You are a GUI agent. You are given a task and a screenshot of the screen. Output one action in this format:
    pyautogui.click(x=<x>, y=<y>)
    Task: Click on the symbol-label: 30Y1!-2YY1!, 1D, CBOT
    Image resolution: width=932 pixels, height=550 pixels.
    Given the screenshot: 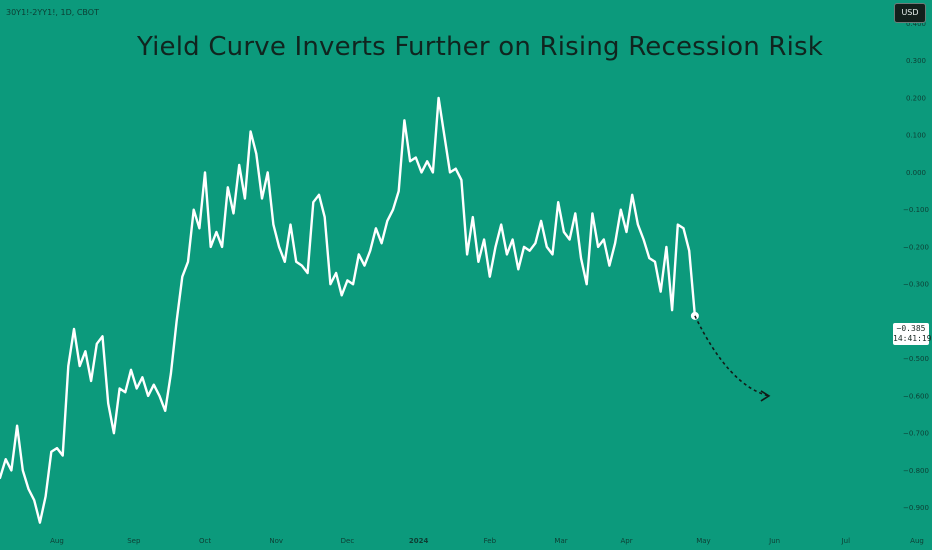 What is the action you would take?
    pyautogui.click(x=52, y=12)
    